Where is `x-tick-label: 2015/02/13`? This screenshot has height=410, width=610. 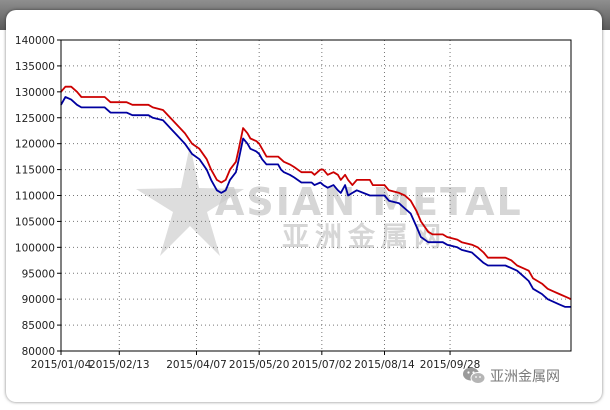 x-tick-label: 2015/02/13 is located at coordinates (119, 365).